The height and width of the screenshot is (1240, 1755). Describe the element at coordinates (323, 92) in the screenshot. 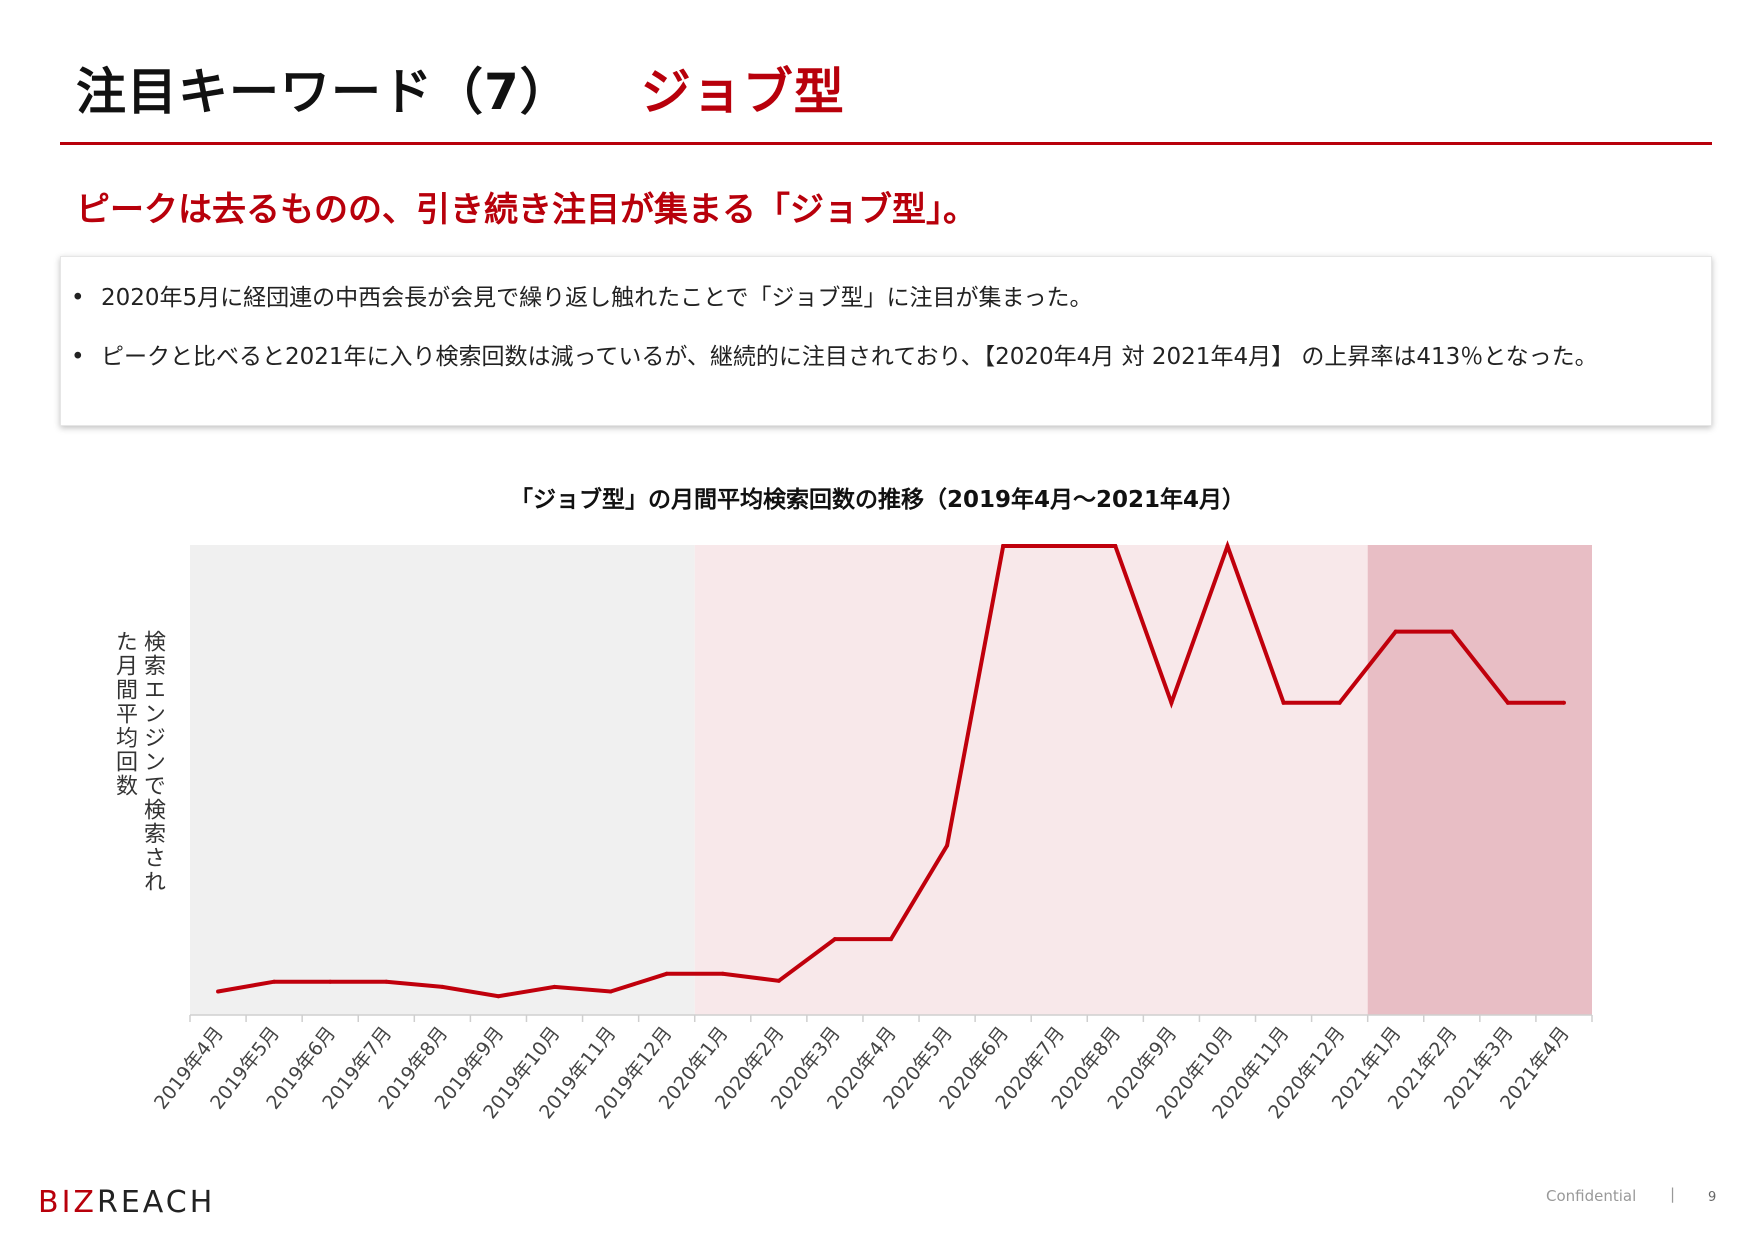

I see `page-title-text: 注目キーワード（7）` at that location.